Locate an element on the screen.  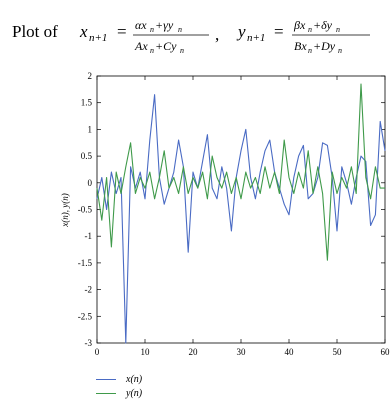
x-tick-label: 40 is located at coordinates (290, 352).